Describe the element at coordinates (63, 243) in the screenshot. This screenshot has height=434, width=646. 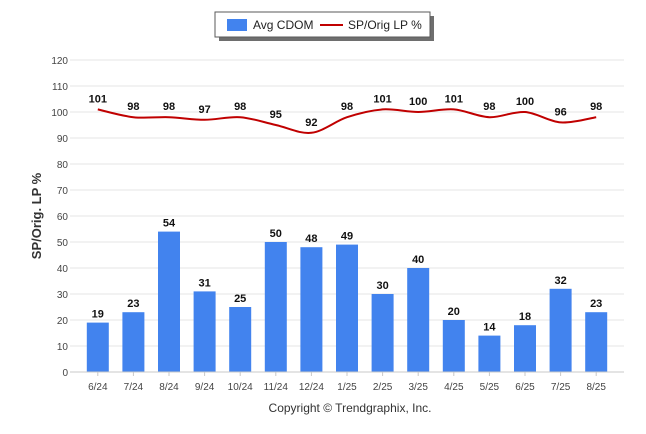
I see `y-tick-label: 50` at that location.